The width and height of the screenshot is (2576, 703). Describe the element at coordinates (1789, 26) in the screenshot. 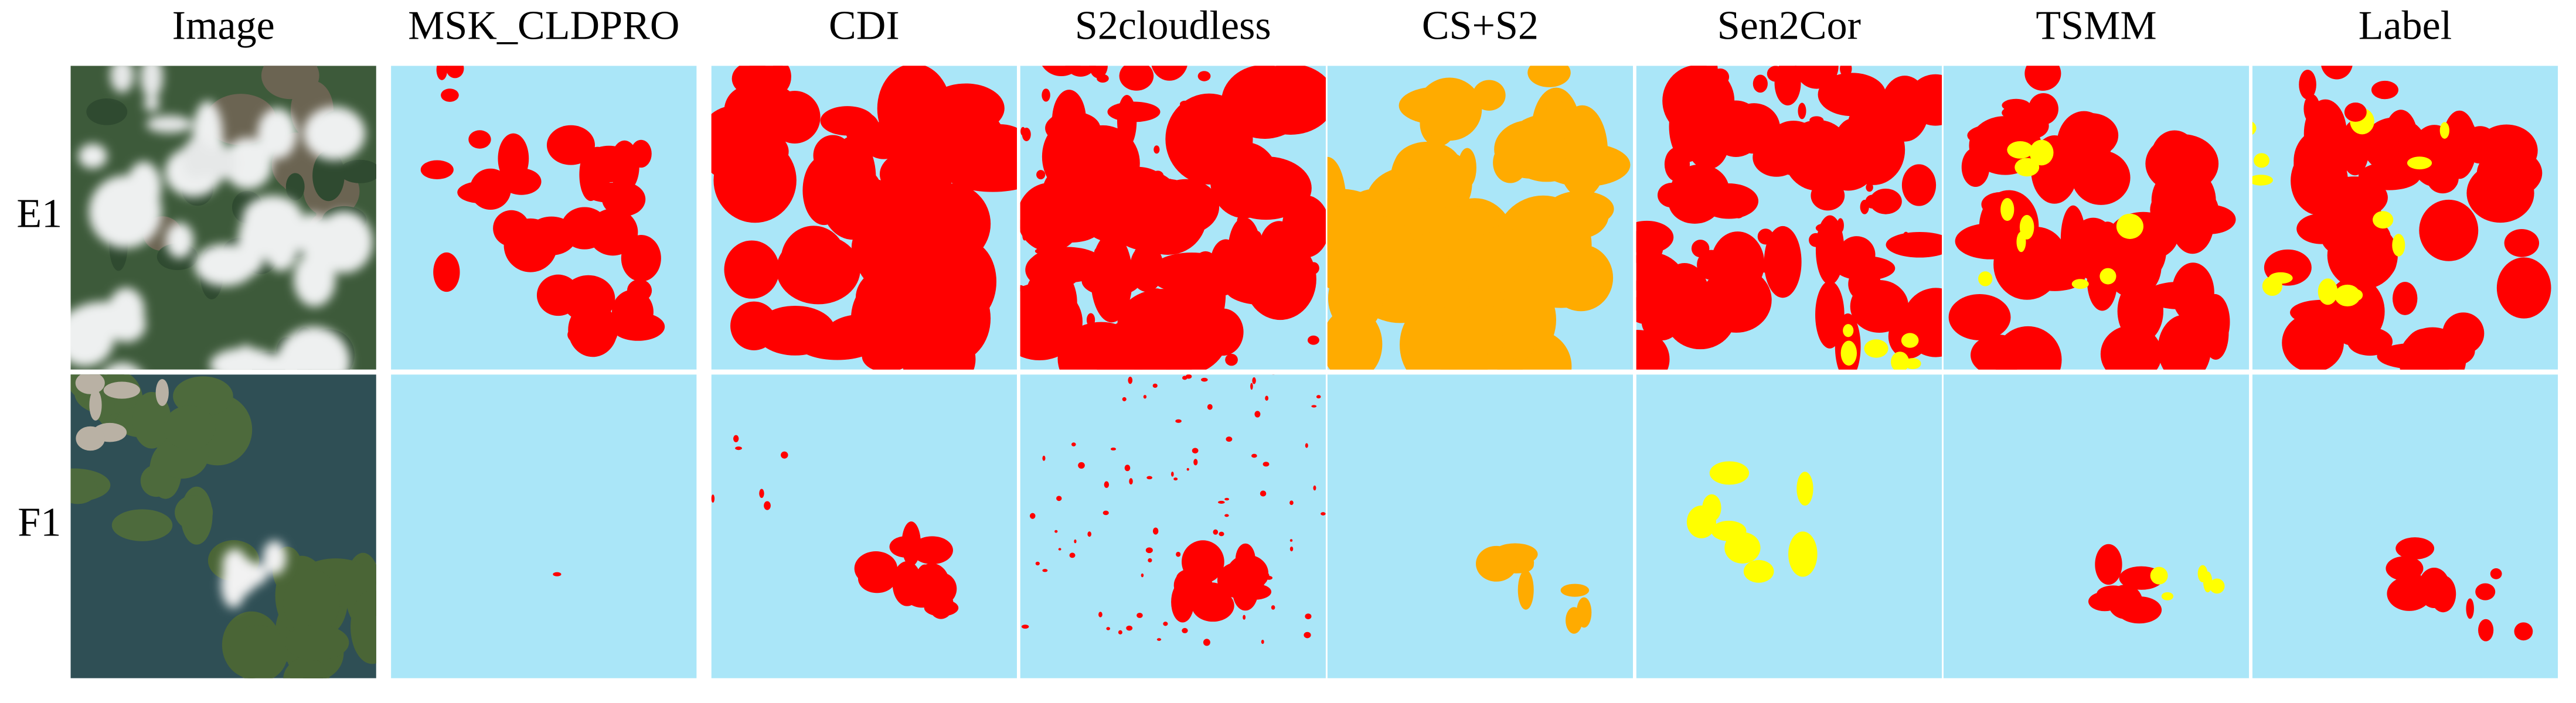

I see `column-header: Sen2Cor` at that location.